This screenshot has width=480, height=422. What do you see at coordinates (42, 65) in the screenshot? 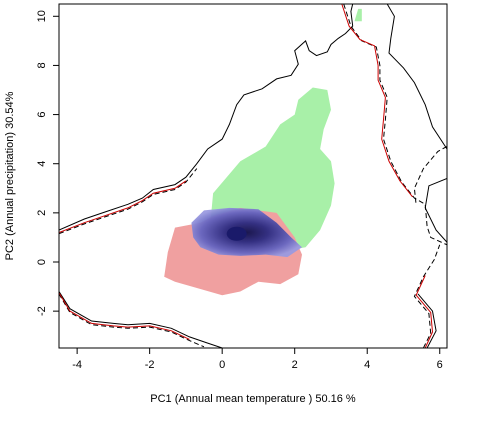
I see `y-tick-label: 8` at bounding box center [42, 65].